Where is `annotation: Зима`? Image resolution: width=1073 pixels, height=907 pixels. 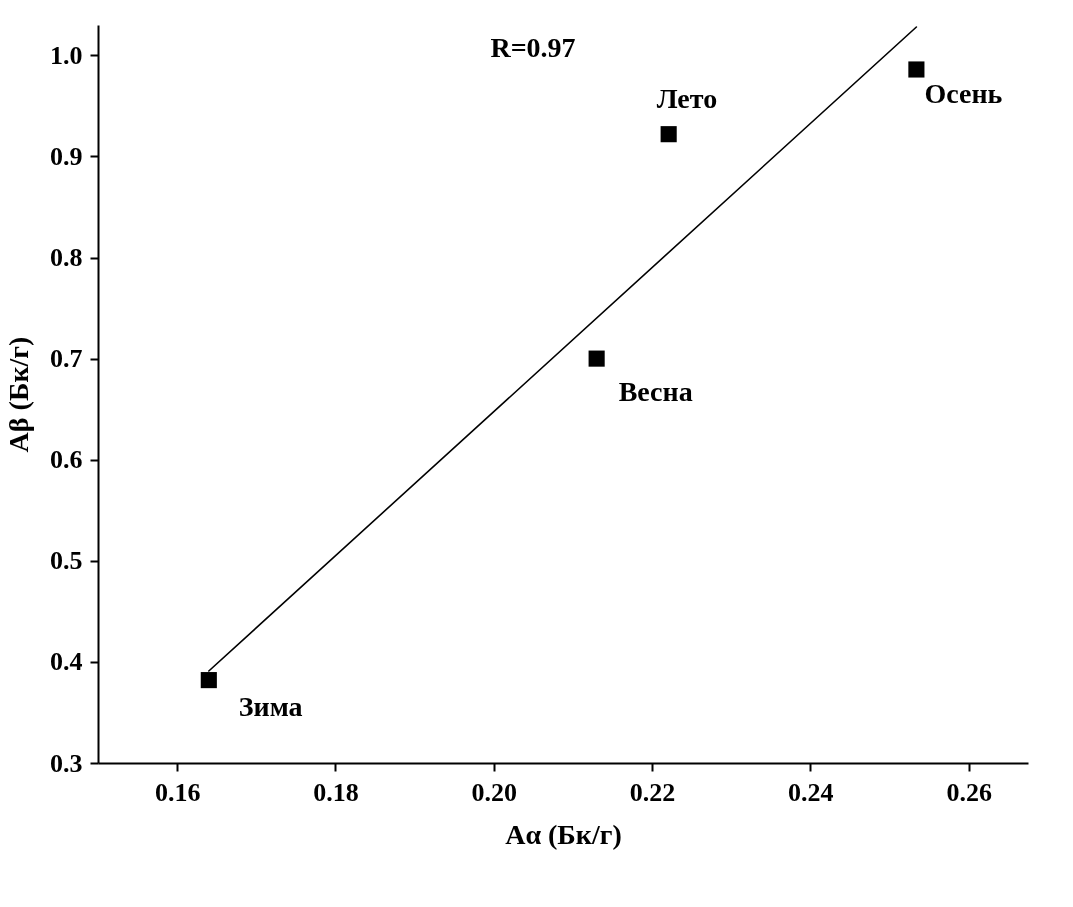 annotation: Зима is located at coordinates (270, 707).